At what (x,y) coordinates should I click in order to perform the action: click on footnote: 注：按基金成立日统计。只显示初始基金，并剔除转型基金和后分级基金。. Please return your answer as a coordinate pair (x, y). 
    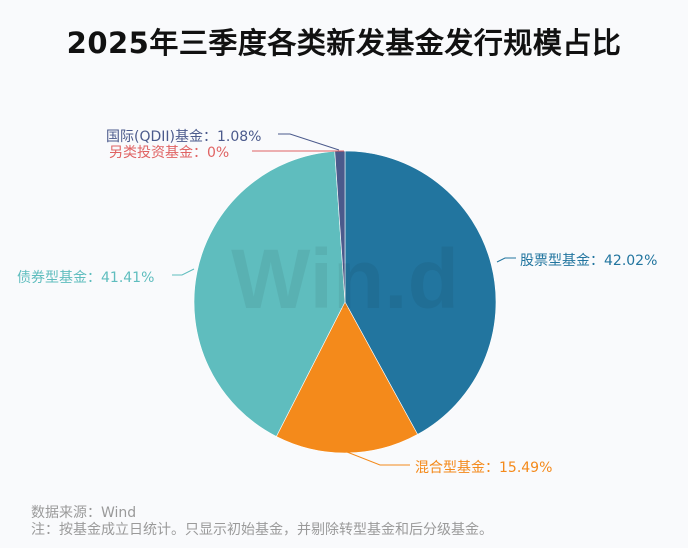
    Looking at the image, I should click on (262, 530).